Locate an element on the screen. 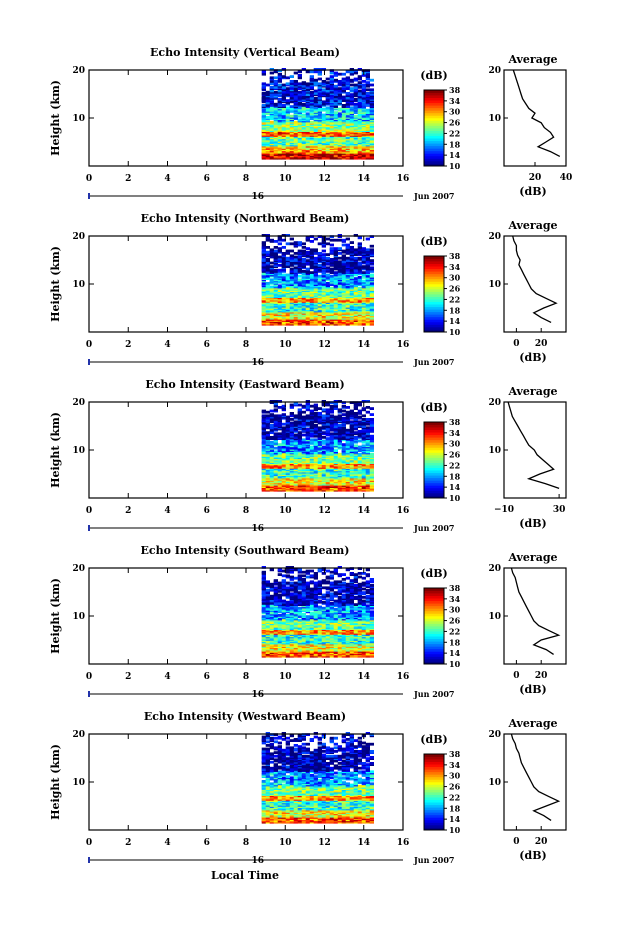 Image resolution: width=619 pixels, height=929 pixels. x-tick-label: 14 is located at coordinates (363, 179).